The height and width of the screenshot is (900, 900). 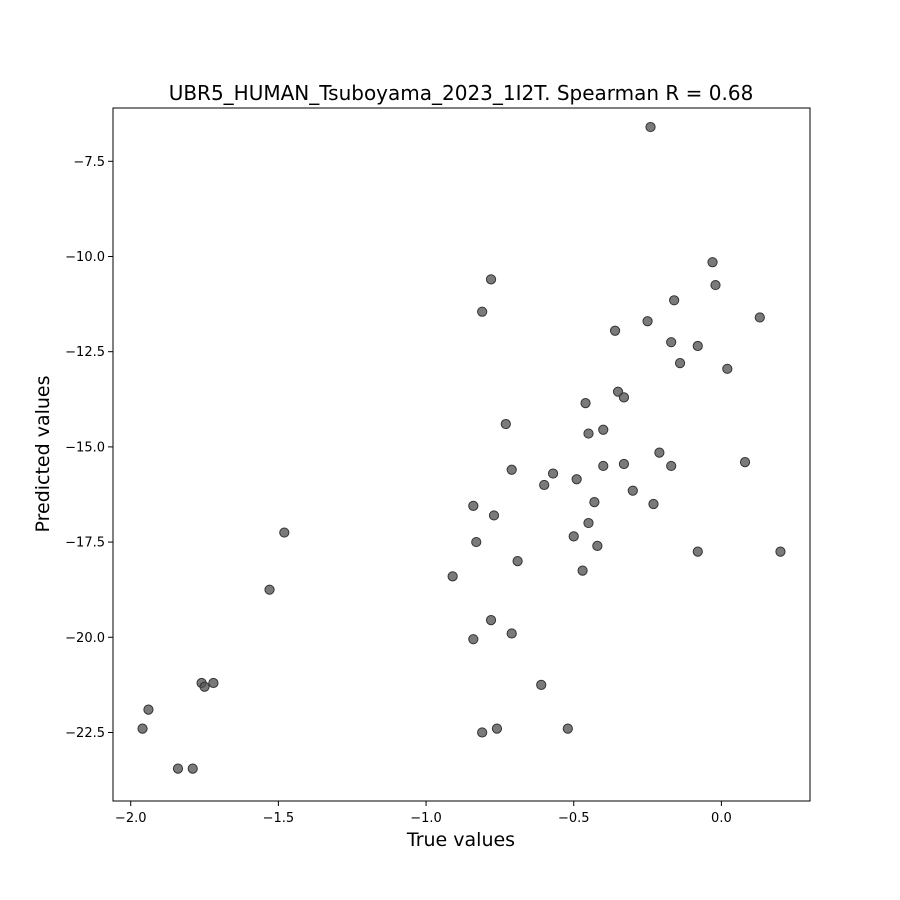 I want to click on x-axis-label: True values, so click(x=460, y=840).